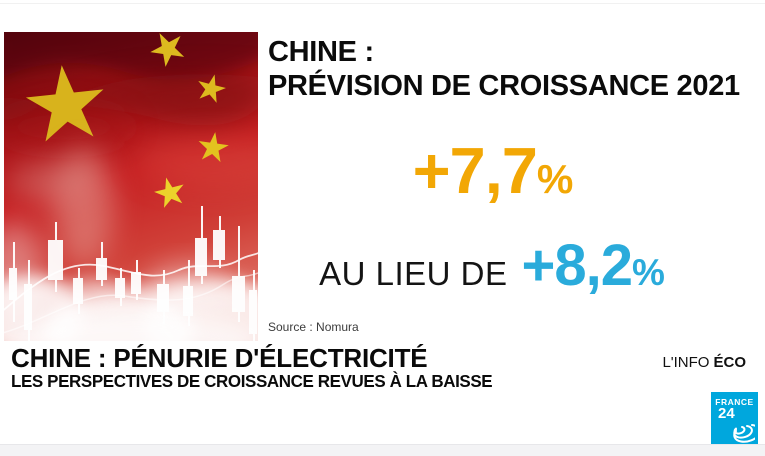 This screenshot has width=765, height=456. Describe the element at coordinates (744, 433) in the screenshot. I see `logo-swirl-icon` at that location.